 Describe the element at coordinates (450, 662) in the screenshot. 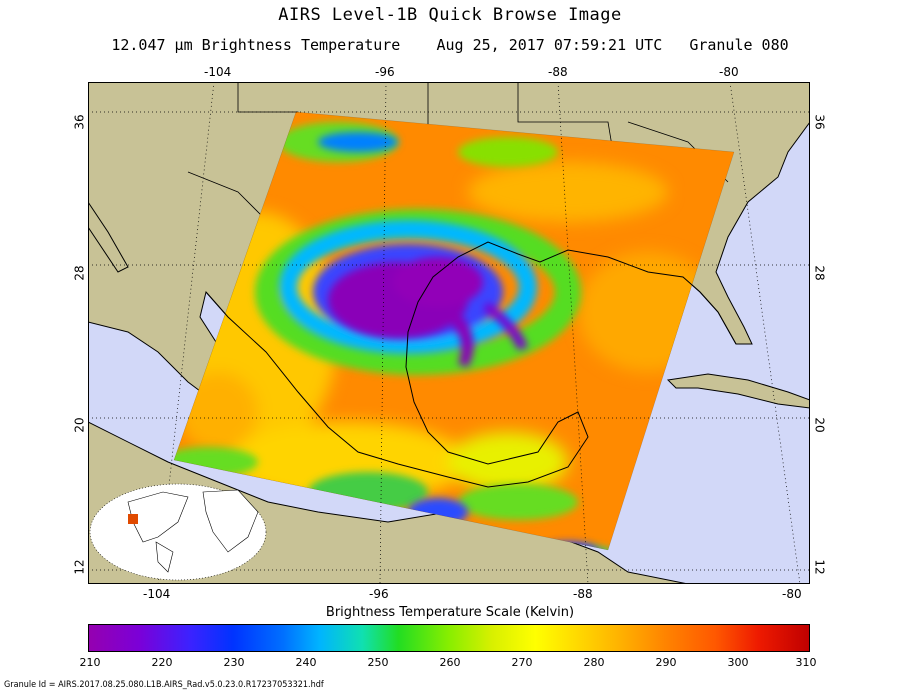

I see `colorbar-tick: 260` at that location.